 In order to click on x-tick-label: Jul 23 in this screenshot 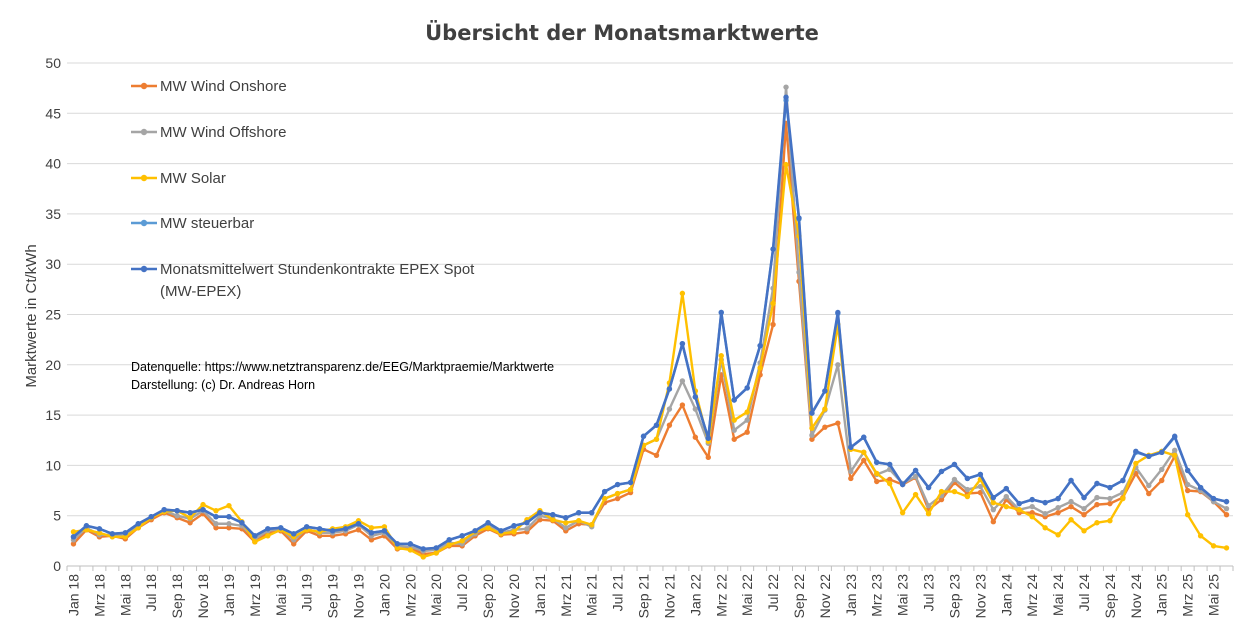, I will do `click(929, 593)`.